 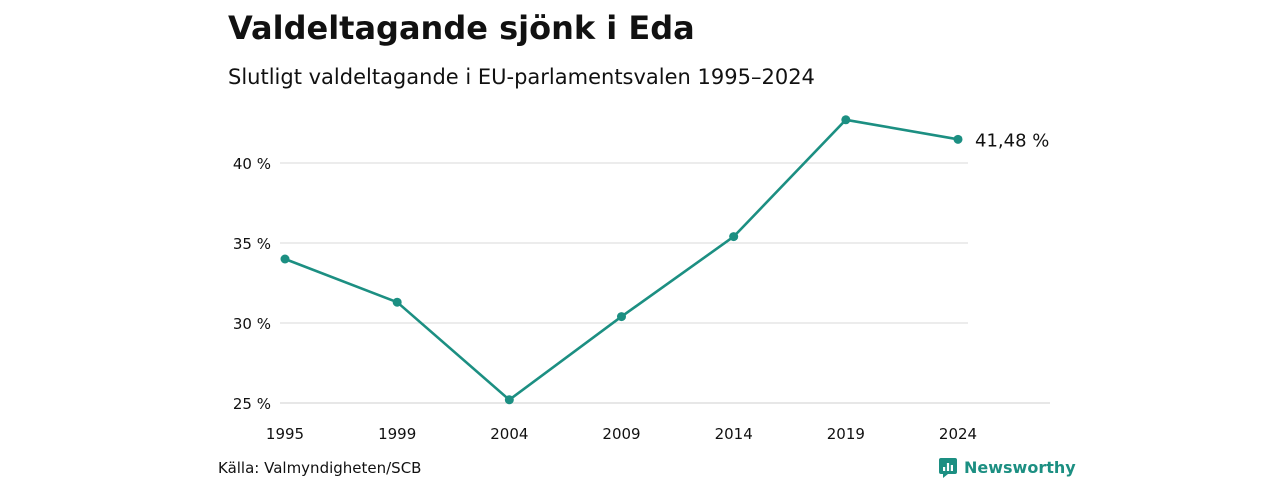 I want to click on x-tick-label: 1999, so click(x=397, y=434).